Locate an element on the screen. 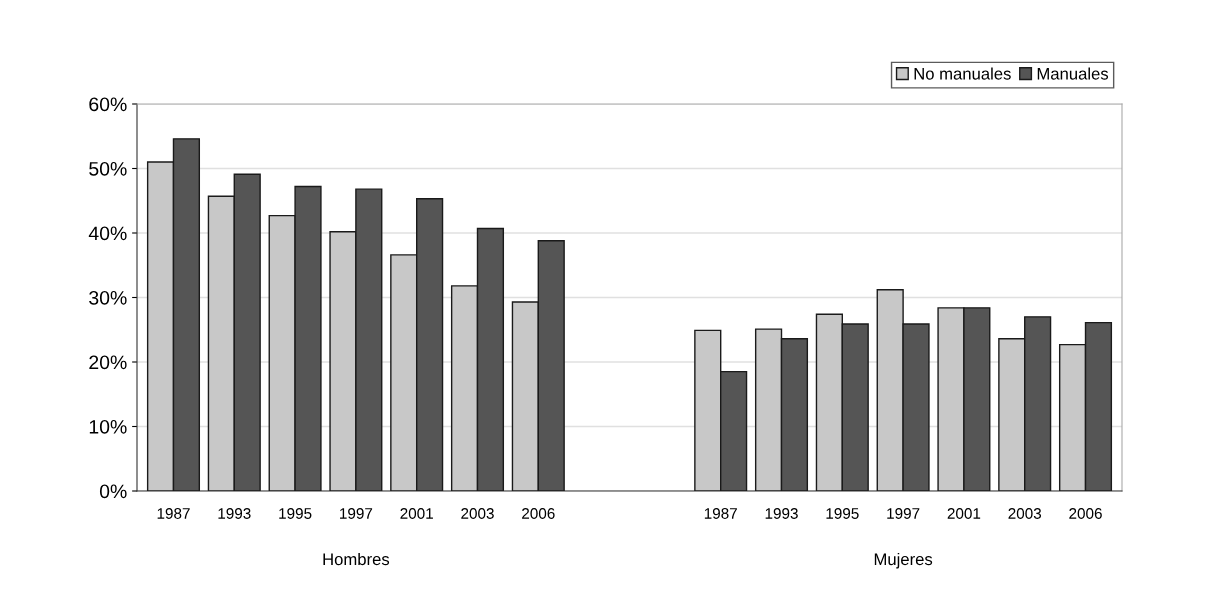  legend-label: Manuales is located at coordinates (1073, 73).